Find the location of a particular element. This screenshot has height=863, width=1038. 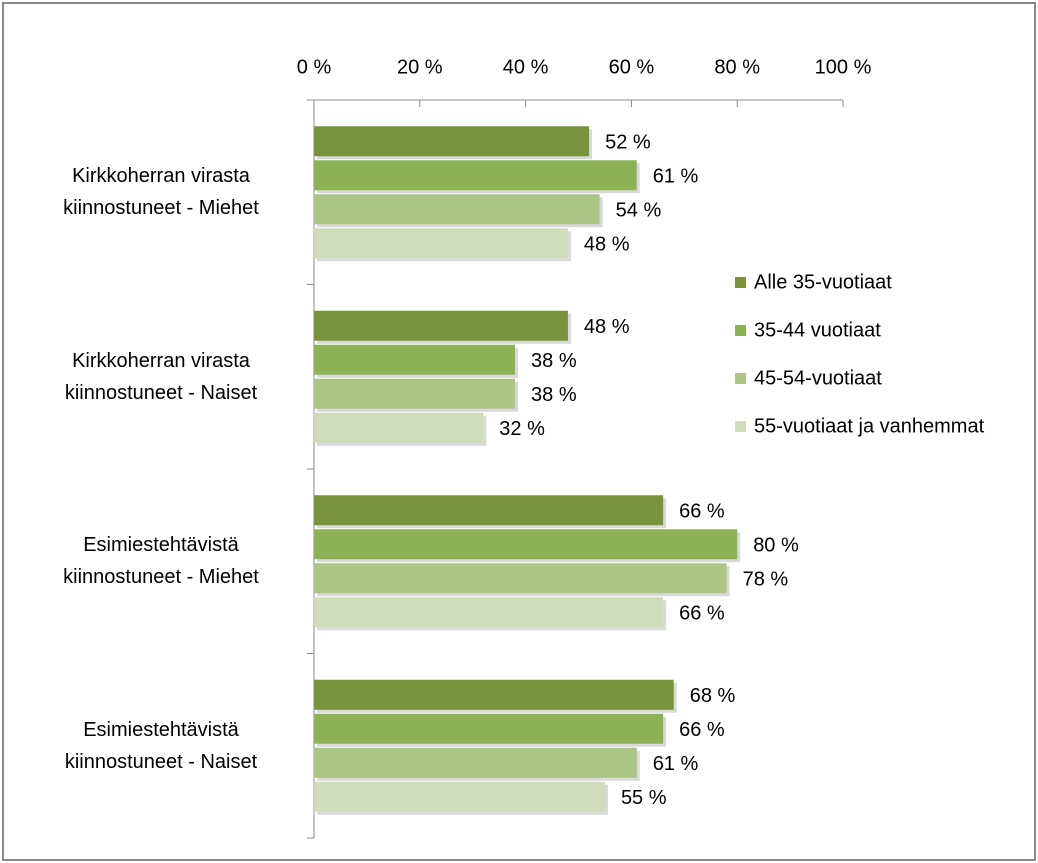

legend-label: 35-44 vuotiaat is located at coordinates (817, 330).